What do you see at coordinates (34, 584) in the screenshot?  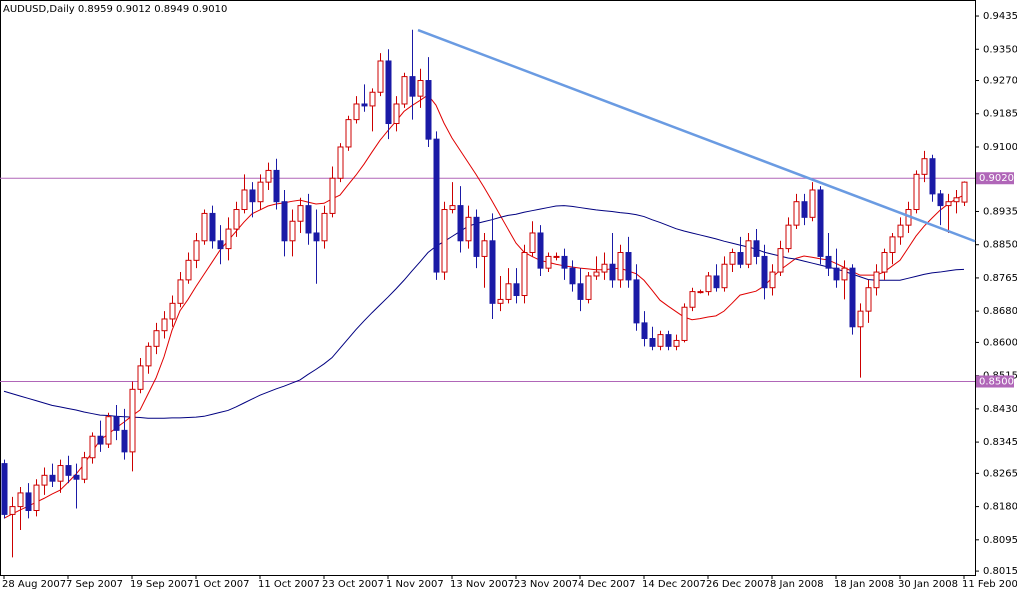 I see `x-tick-label: 28 Aug 2007` at bounding box center [34, 584].